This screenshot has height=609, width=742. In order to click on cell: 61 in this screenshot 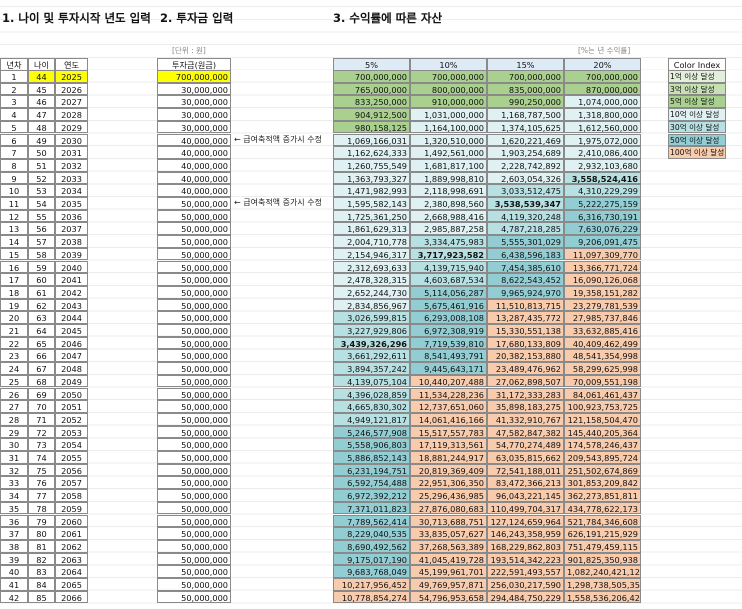, I will do `click(41, 292)`.